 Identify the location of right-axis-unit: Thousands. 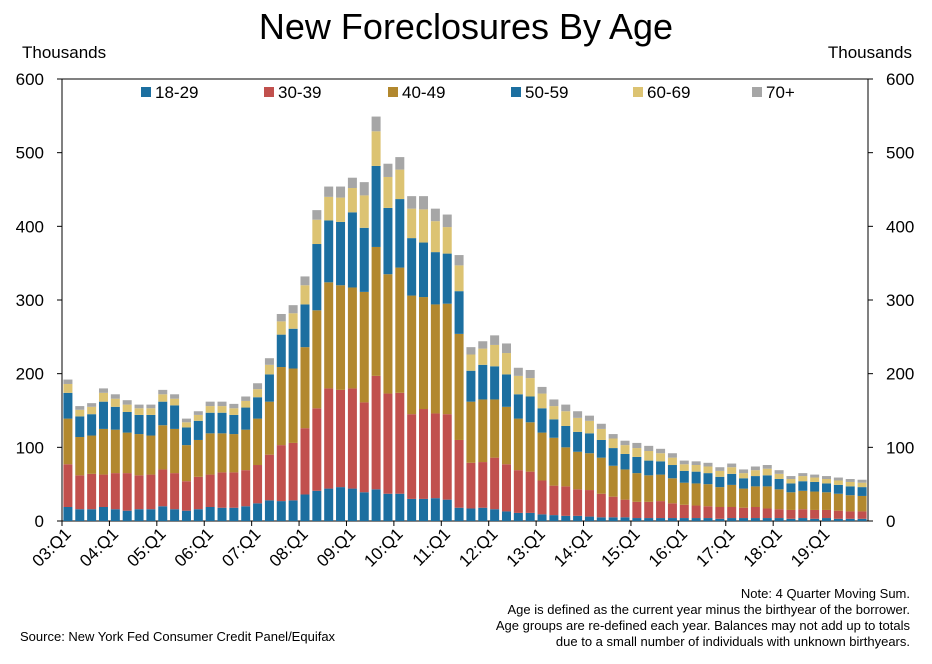
(869, 52).